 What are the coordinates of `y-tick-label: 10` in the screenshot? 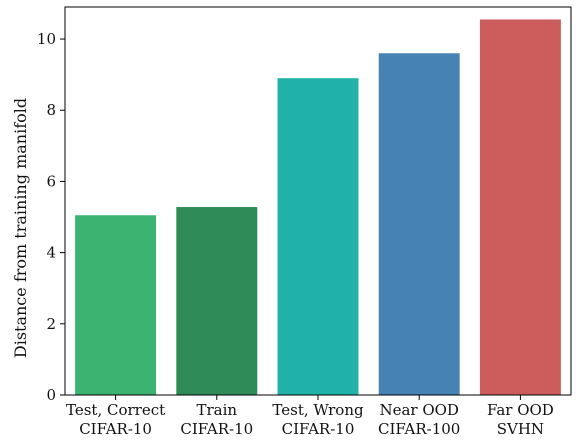 It's located at (46, 39).